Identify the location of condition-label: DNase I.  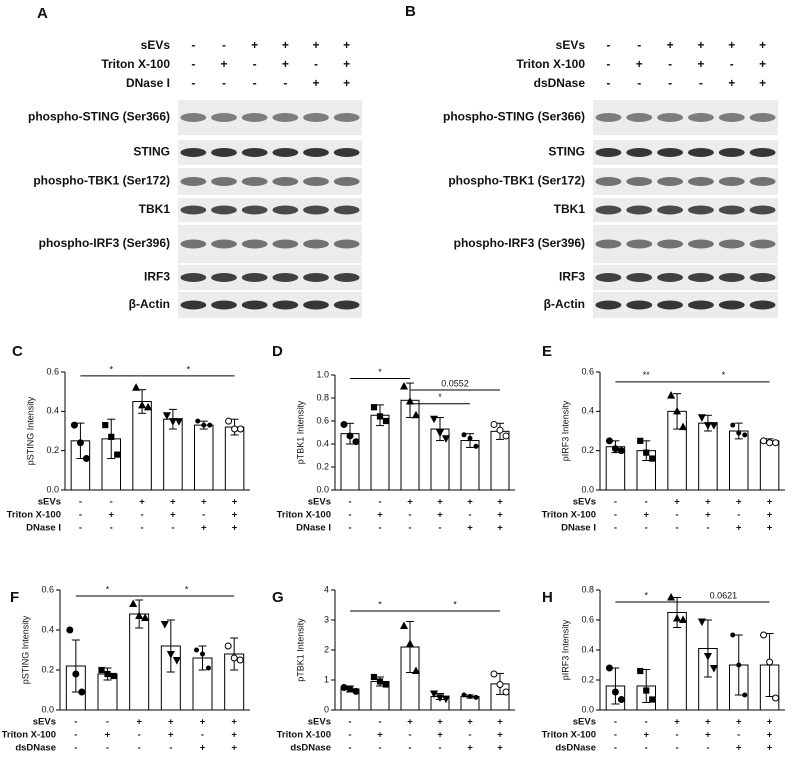
(313, 528).